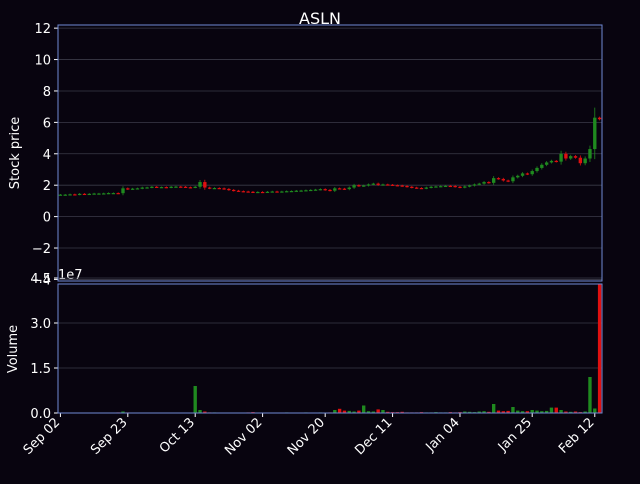 The width and height of the screenshot is (640, 484). Describe the element at coordinates (47, 218) in the screenshot. I see `price-tick-label: 0` at that location.